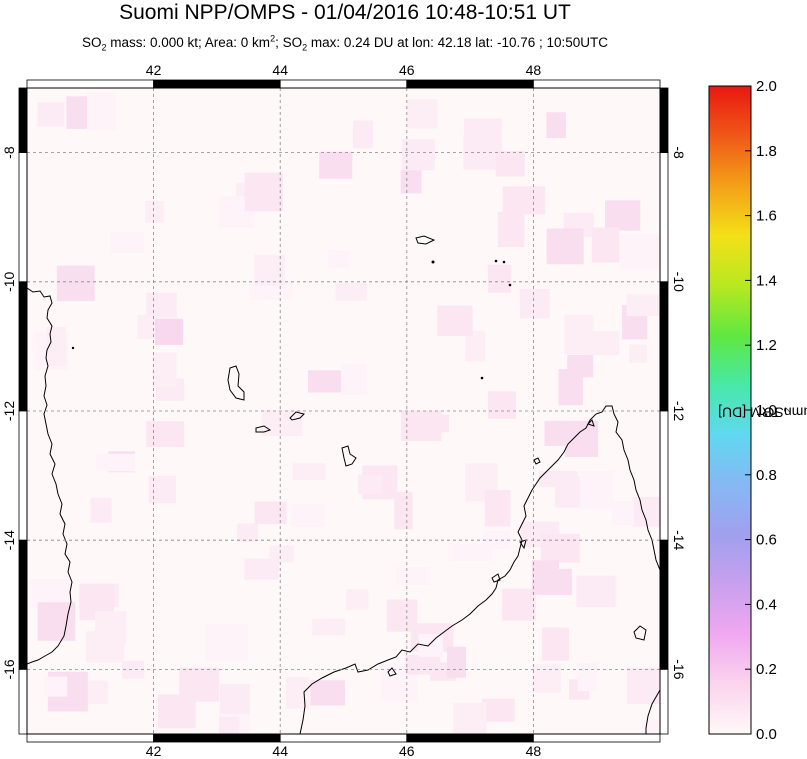 This screenshot has height=759, width=807. What do you see at coordinates (537, 461) in the screenshot?
I see `glorioso-island` at bounding box center [537, 461].